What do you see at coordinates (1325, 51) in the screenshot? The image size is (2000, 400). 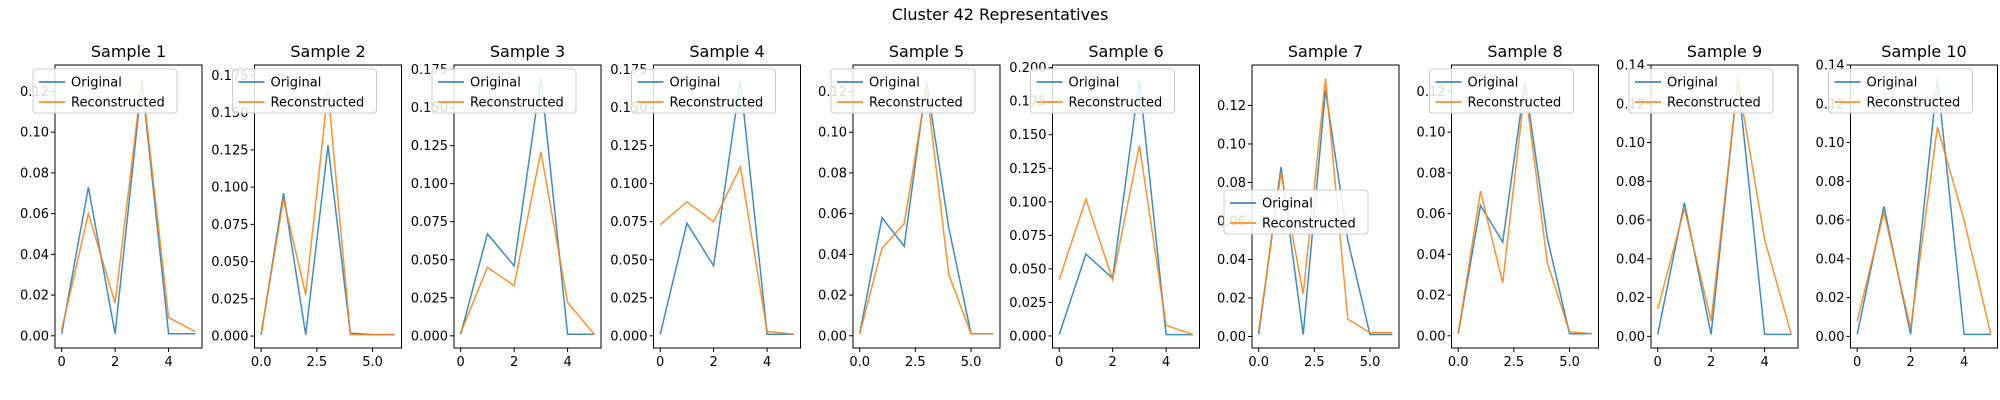 I see `subplot-title: Sample 7` at bounding box center [1325, 51].